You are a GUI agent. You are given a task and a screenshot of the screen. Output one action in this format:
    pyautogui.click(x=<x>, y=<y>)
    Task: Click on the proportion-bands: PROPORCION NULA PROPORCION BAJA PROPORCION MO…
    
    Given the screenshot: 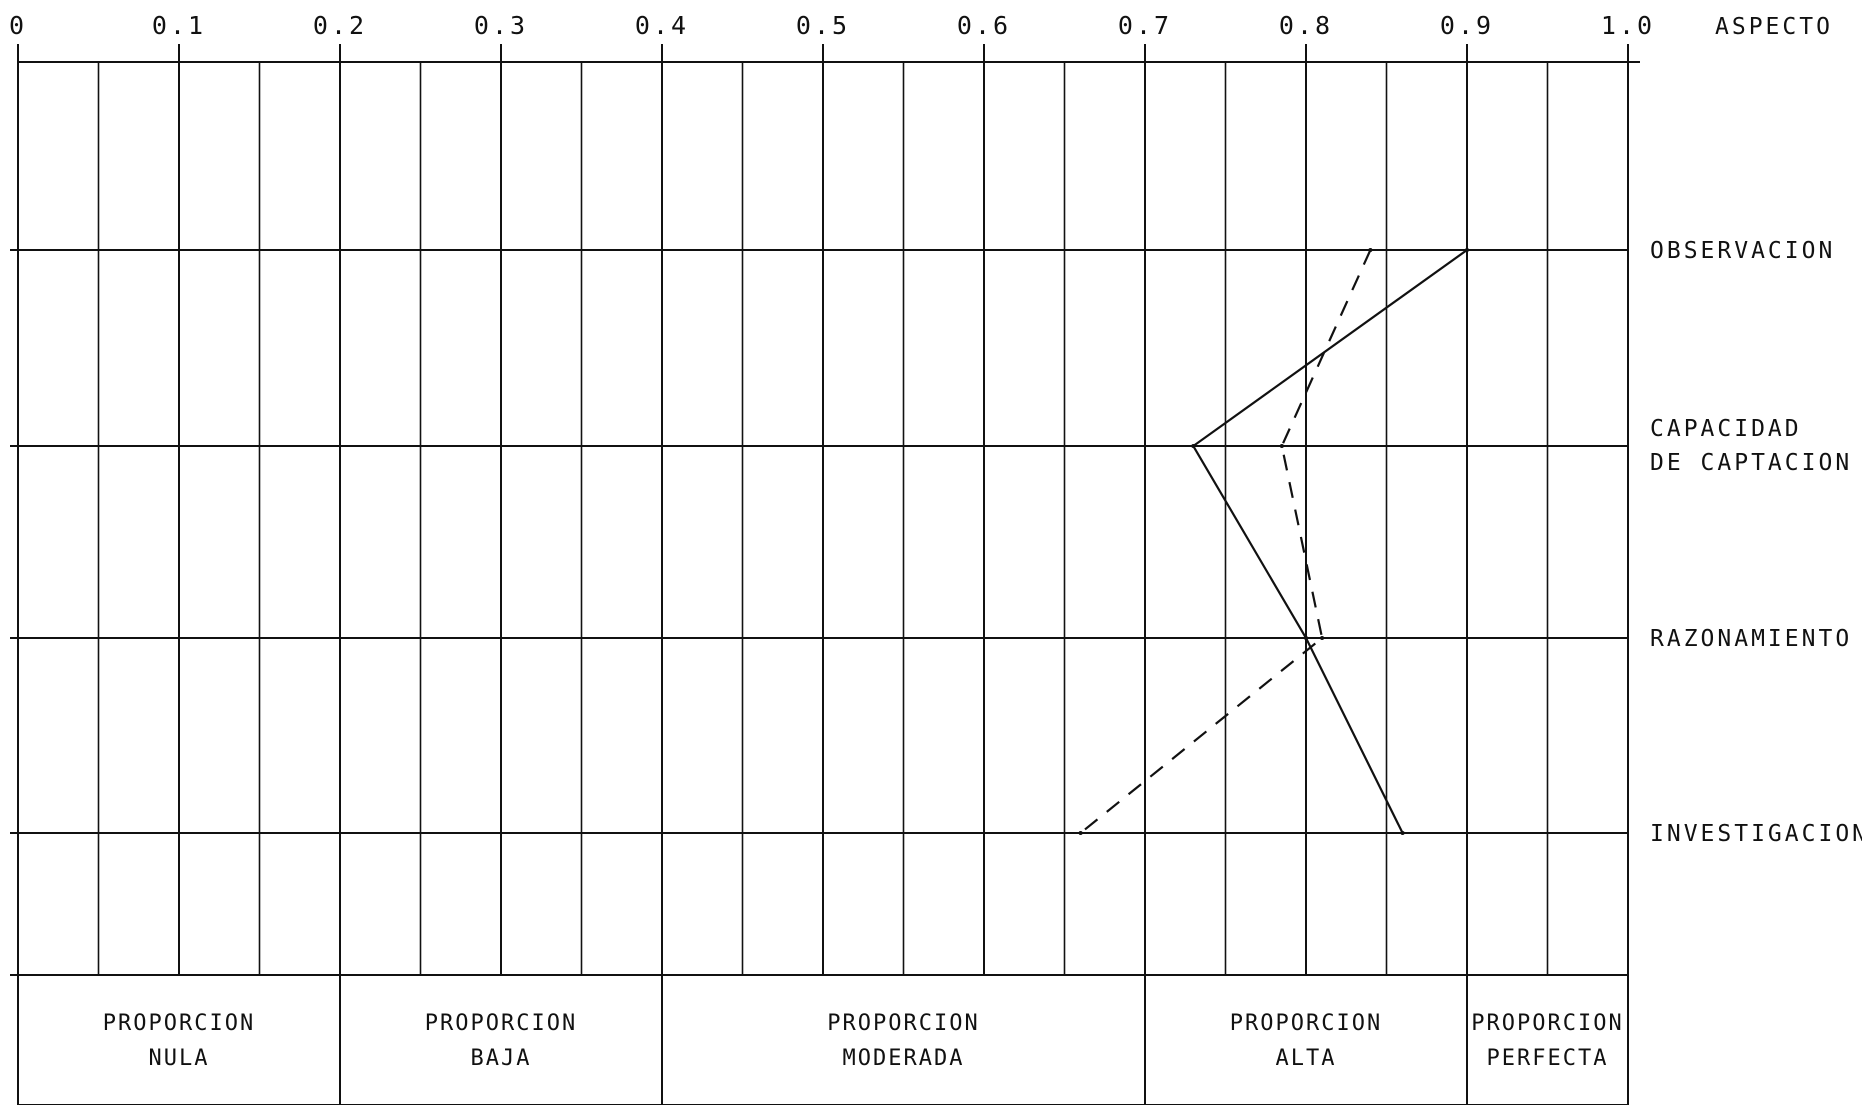 What is the action you would take?
    pyautogui.click(x=823, y=1040)
    